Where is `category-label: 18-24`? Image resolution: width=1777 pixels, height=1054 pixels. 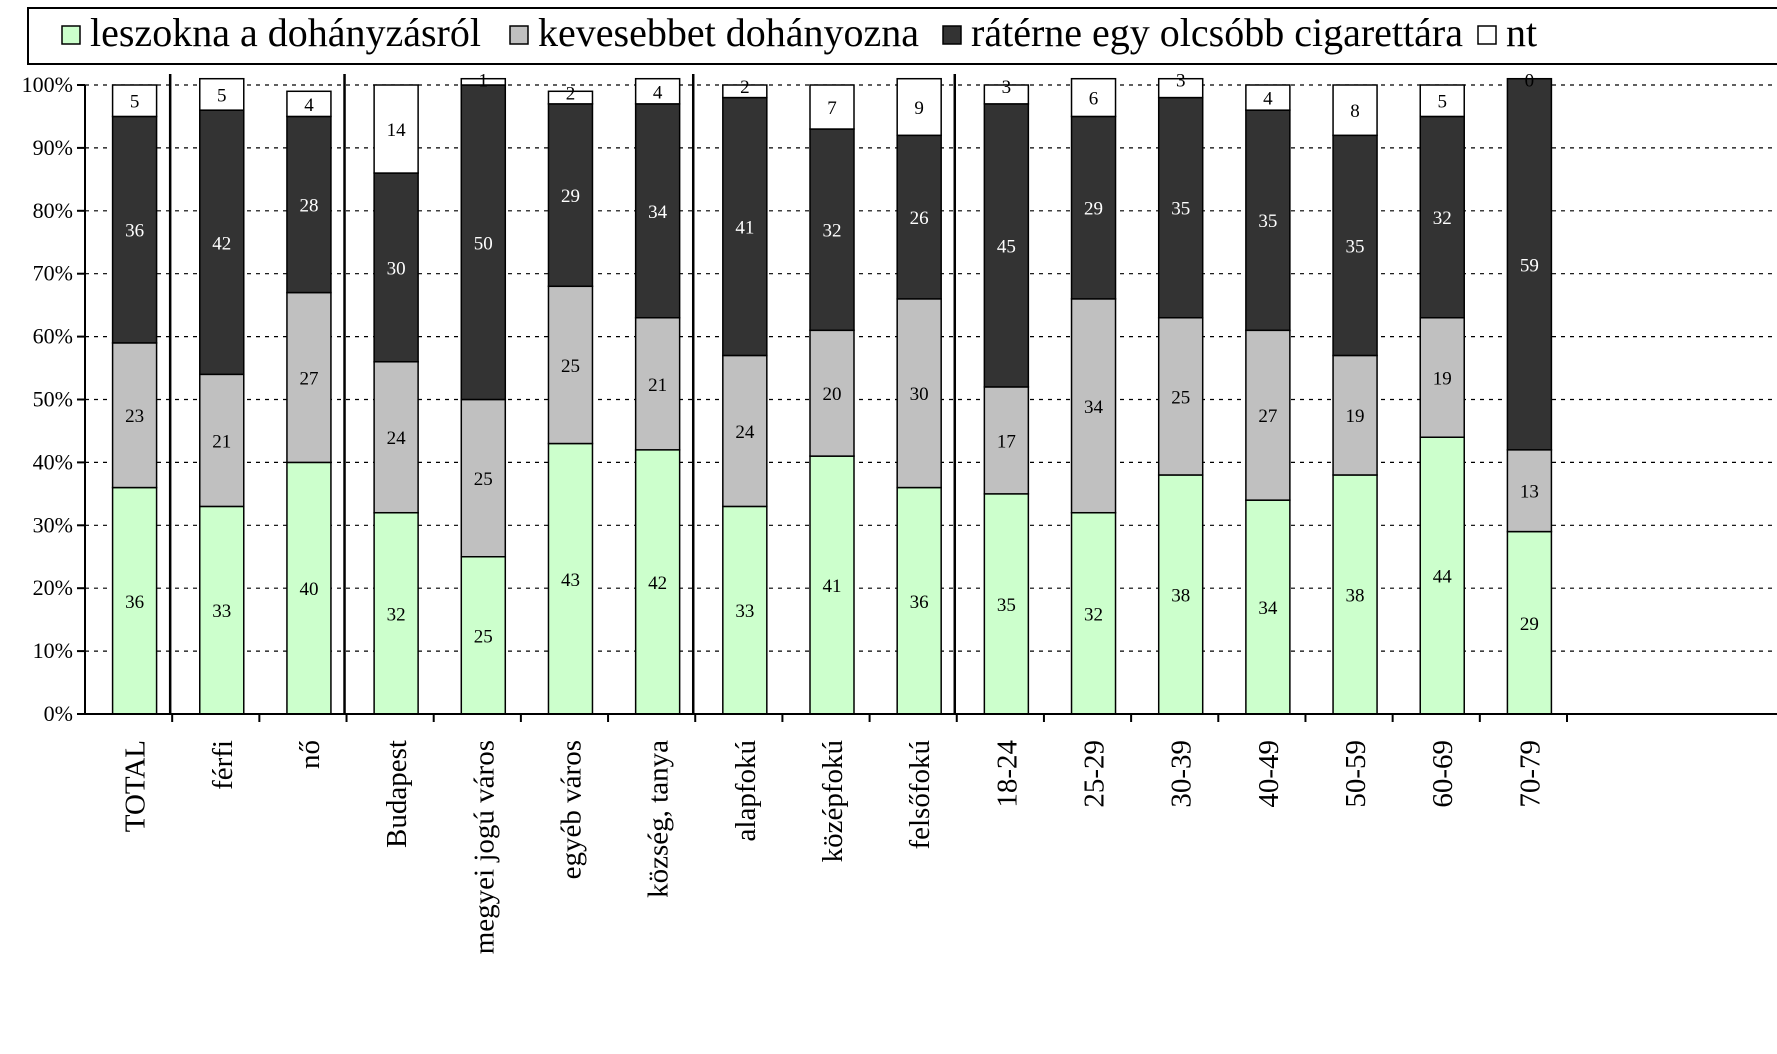
category-label: 18-24 is located at coordinates (1007, 774).